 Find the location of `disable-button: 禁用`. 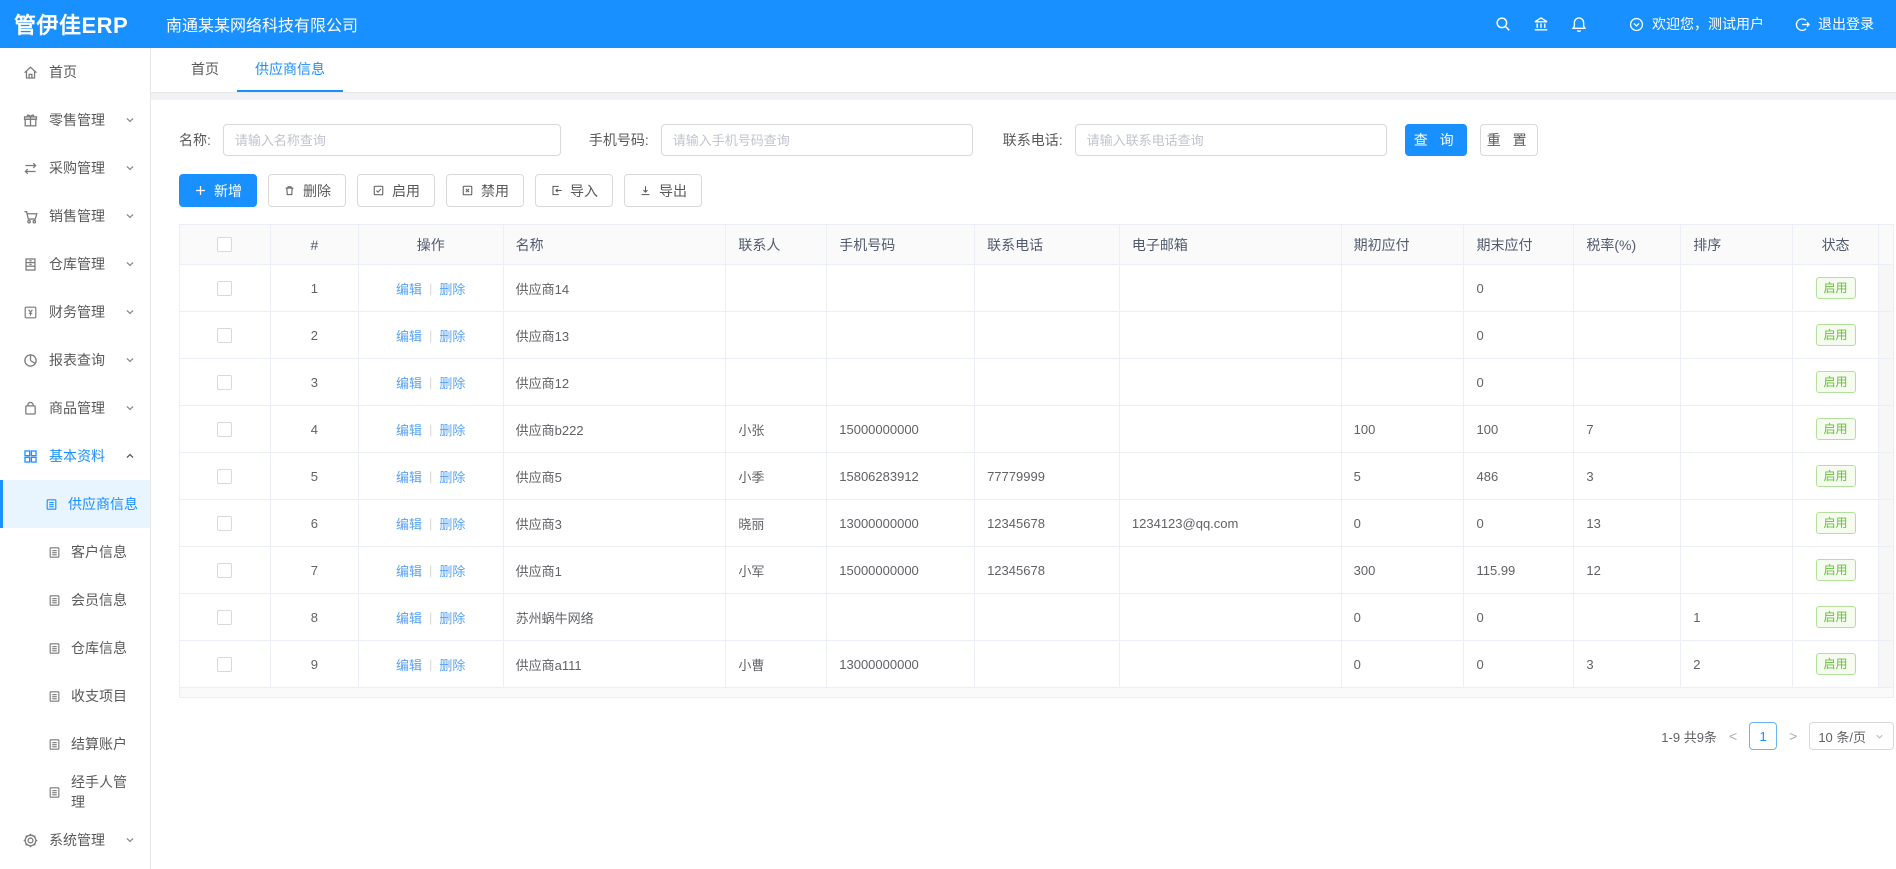

disable-button: 禁用 is located at coordinates (485, 190).